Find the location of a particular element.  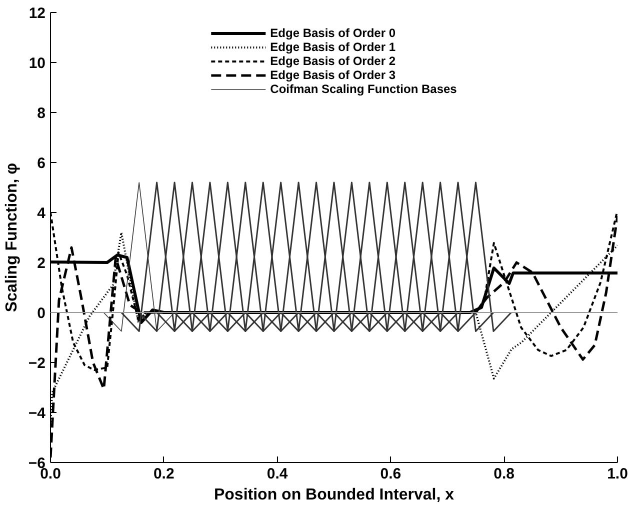

legend-label: Edge Basis of Order 2 is located at coordinates (333, 61).